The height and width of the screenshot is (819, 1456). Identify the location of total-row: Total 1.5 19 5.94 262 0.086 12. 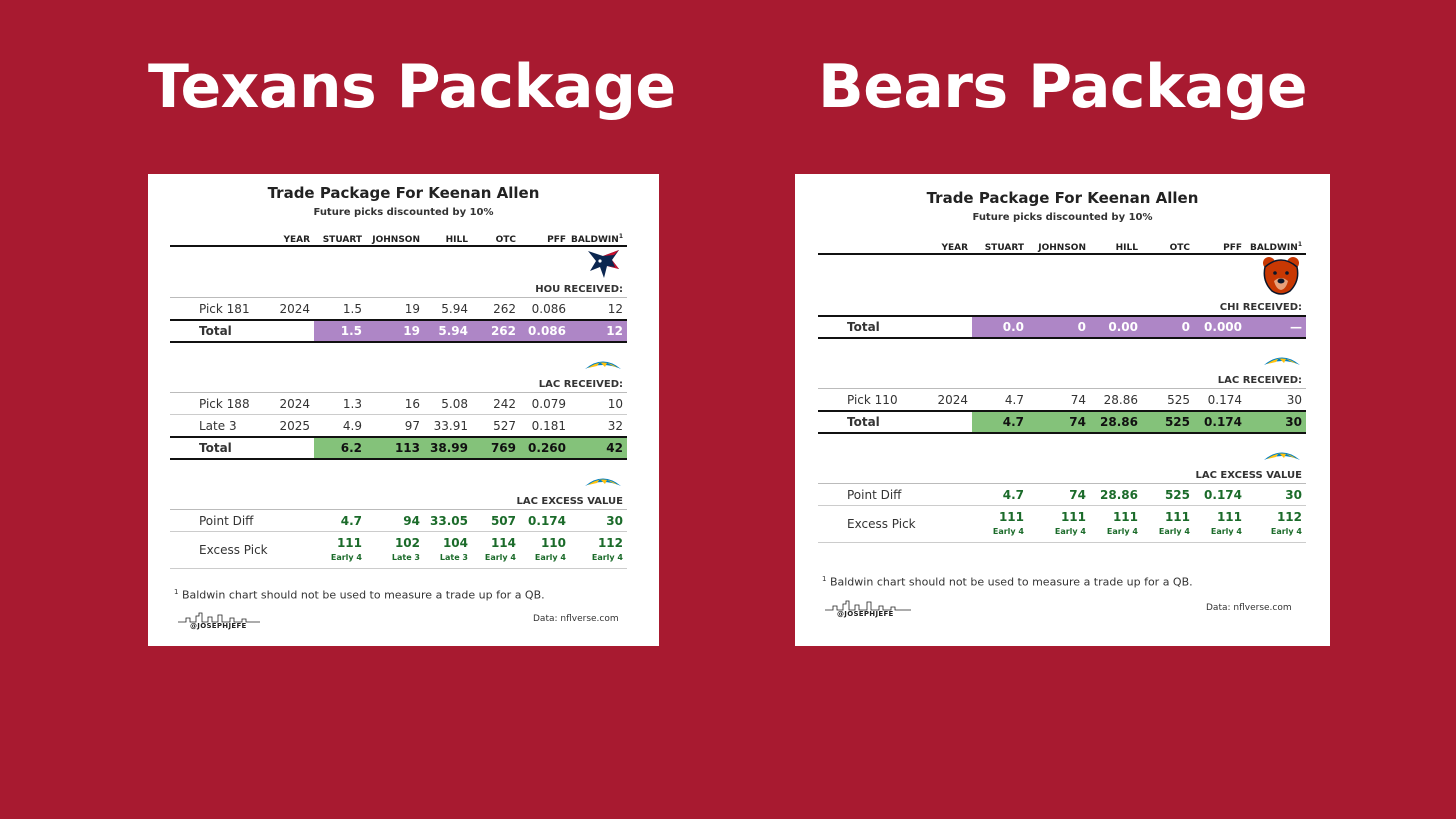
(398, 331).